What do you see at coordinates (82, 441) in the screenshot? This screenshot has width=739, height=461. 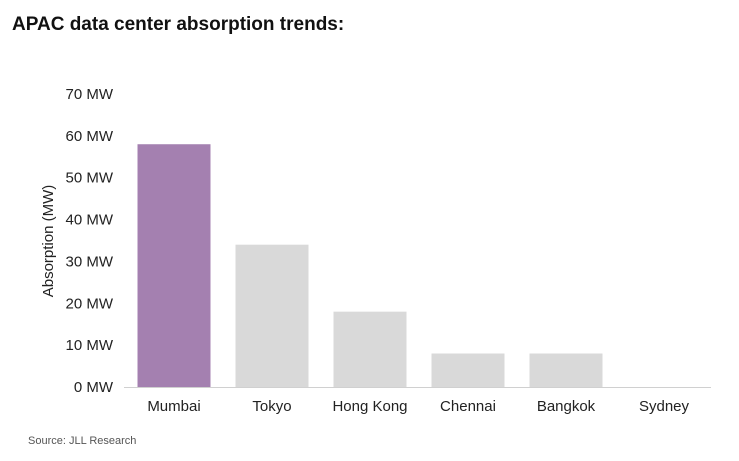 I see `source-note: Source: JLL Research` at bounding box center [82, 441].